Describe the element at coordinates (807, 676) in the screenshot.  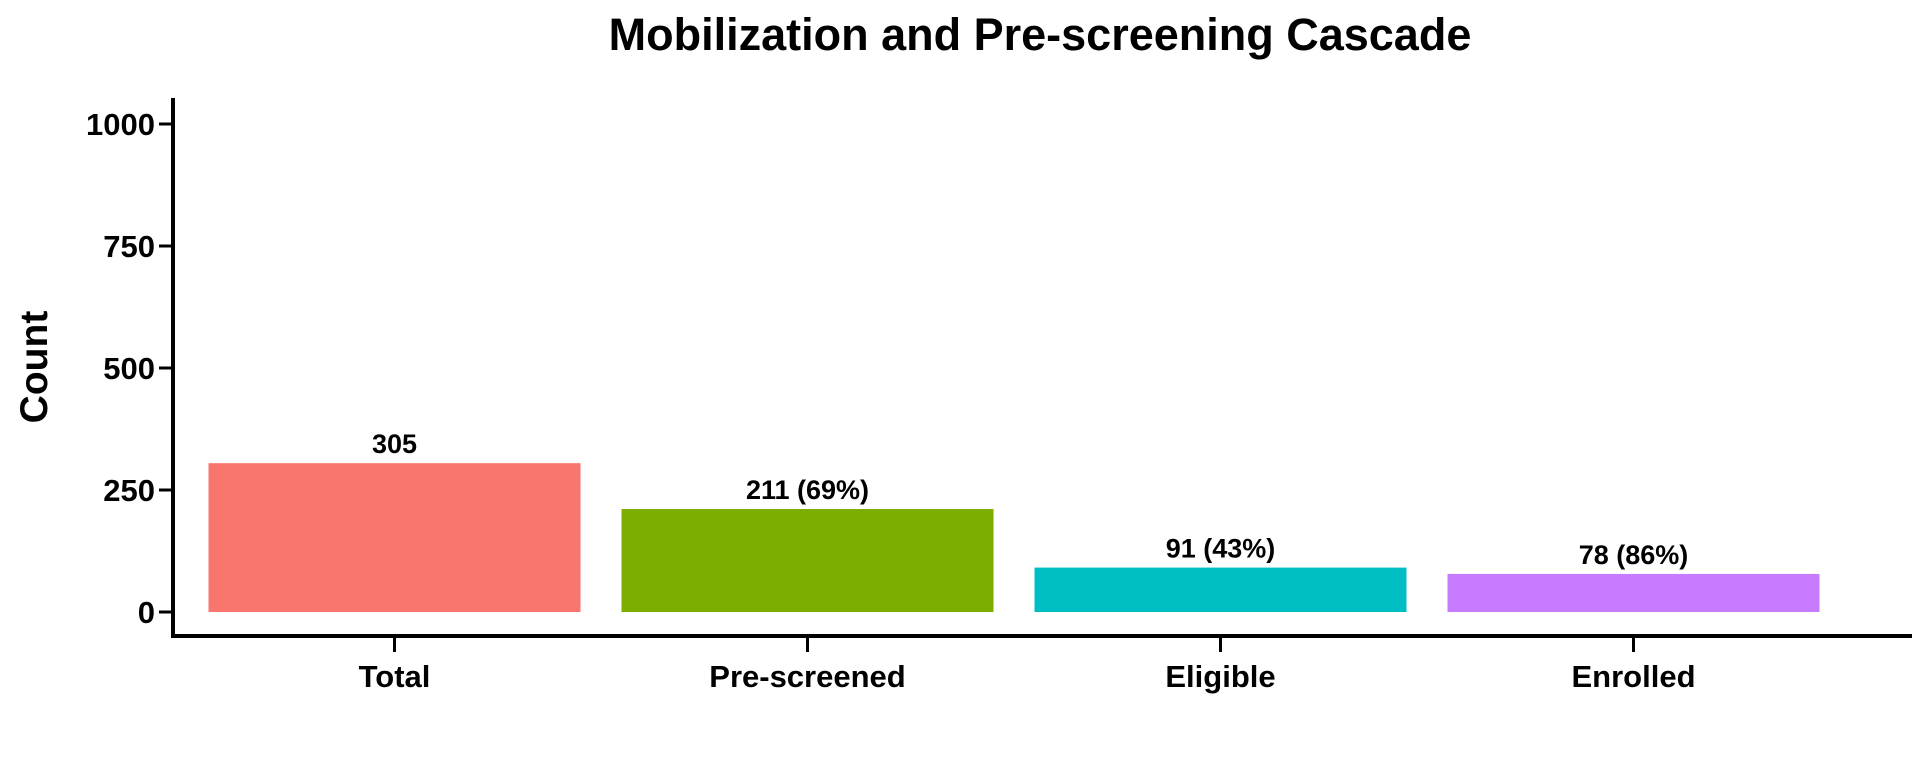
I see `x-tick-label: Pre-screened` at that location.